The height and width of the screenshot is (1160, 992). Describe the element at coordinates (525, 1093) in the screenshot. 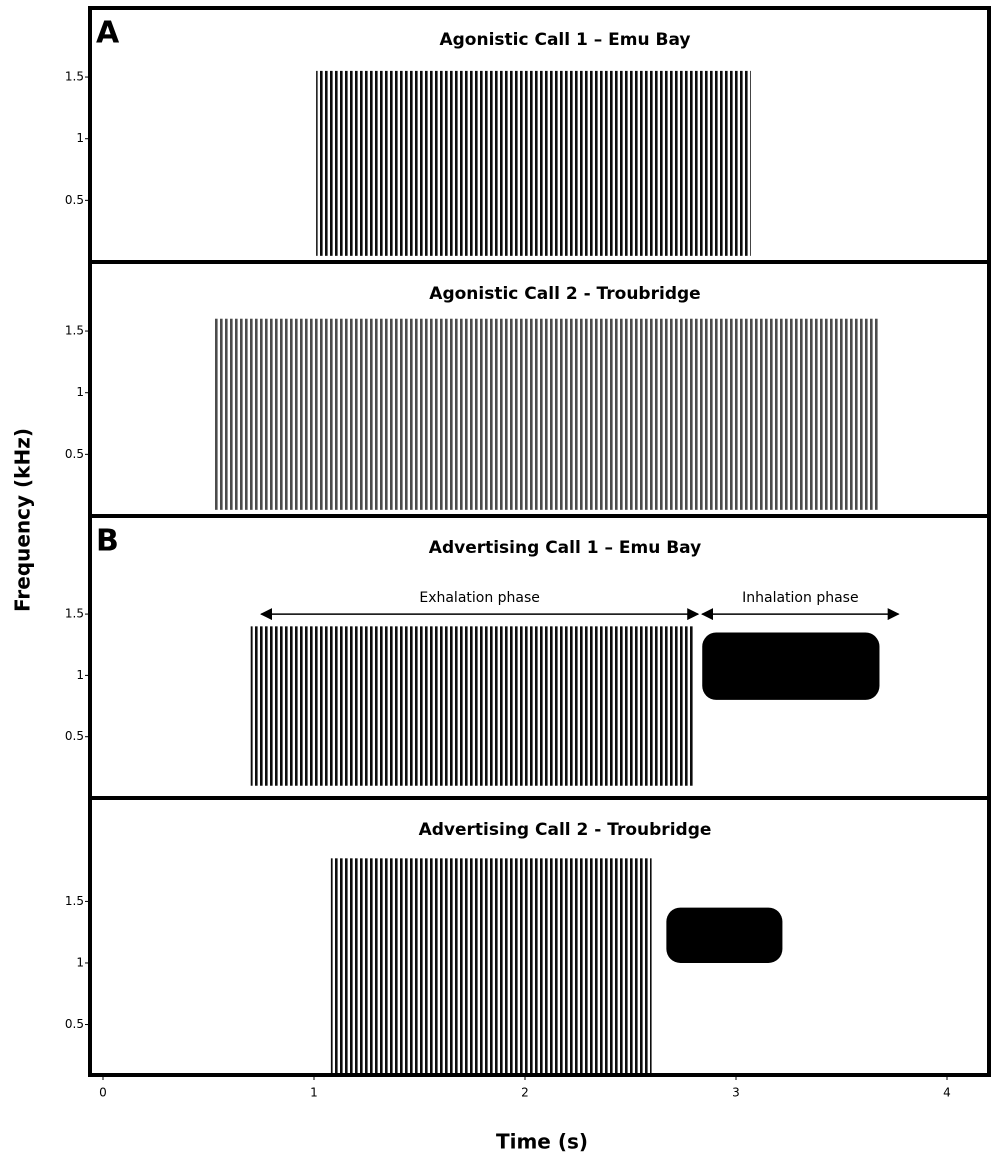

I see `x-tick-label: 2` at that location.